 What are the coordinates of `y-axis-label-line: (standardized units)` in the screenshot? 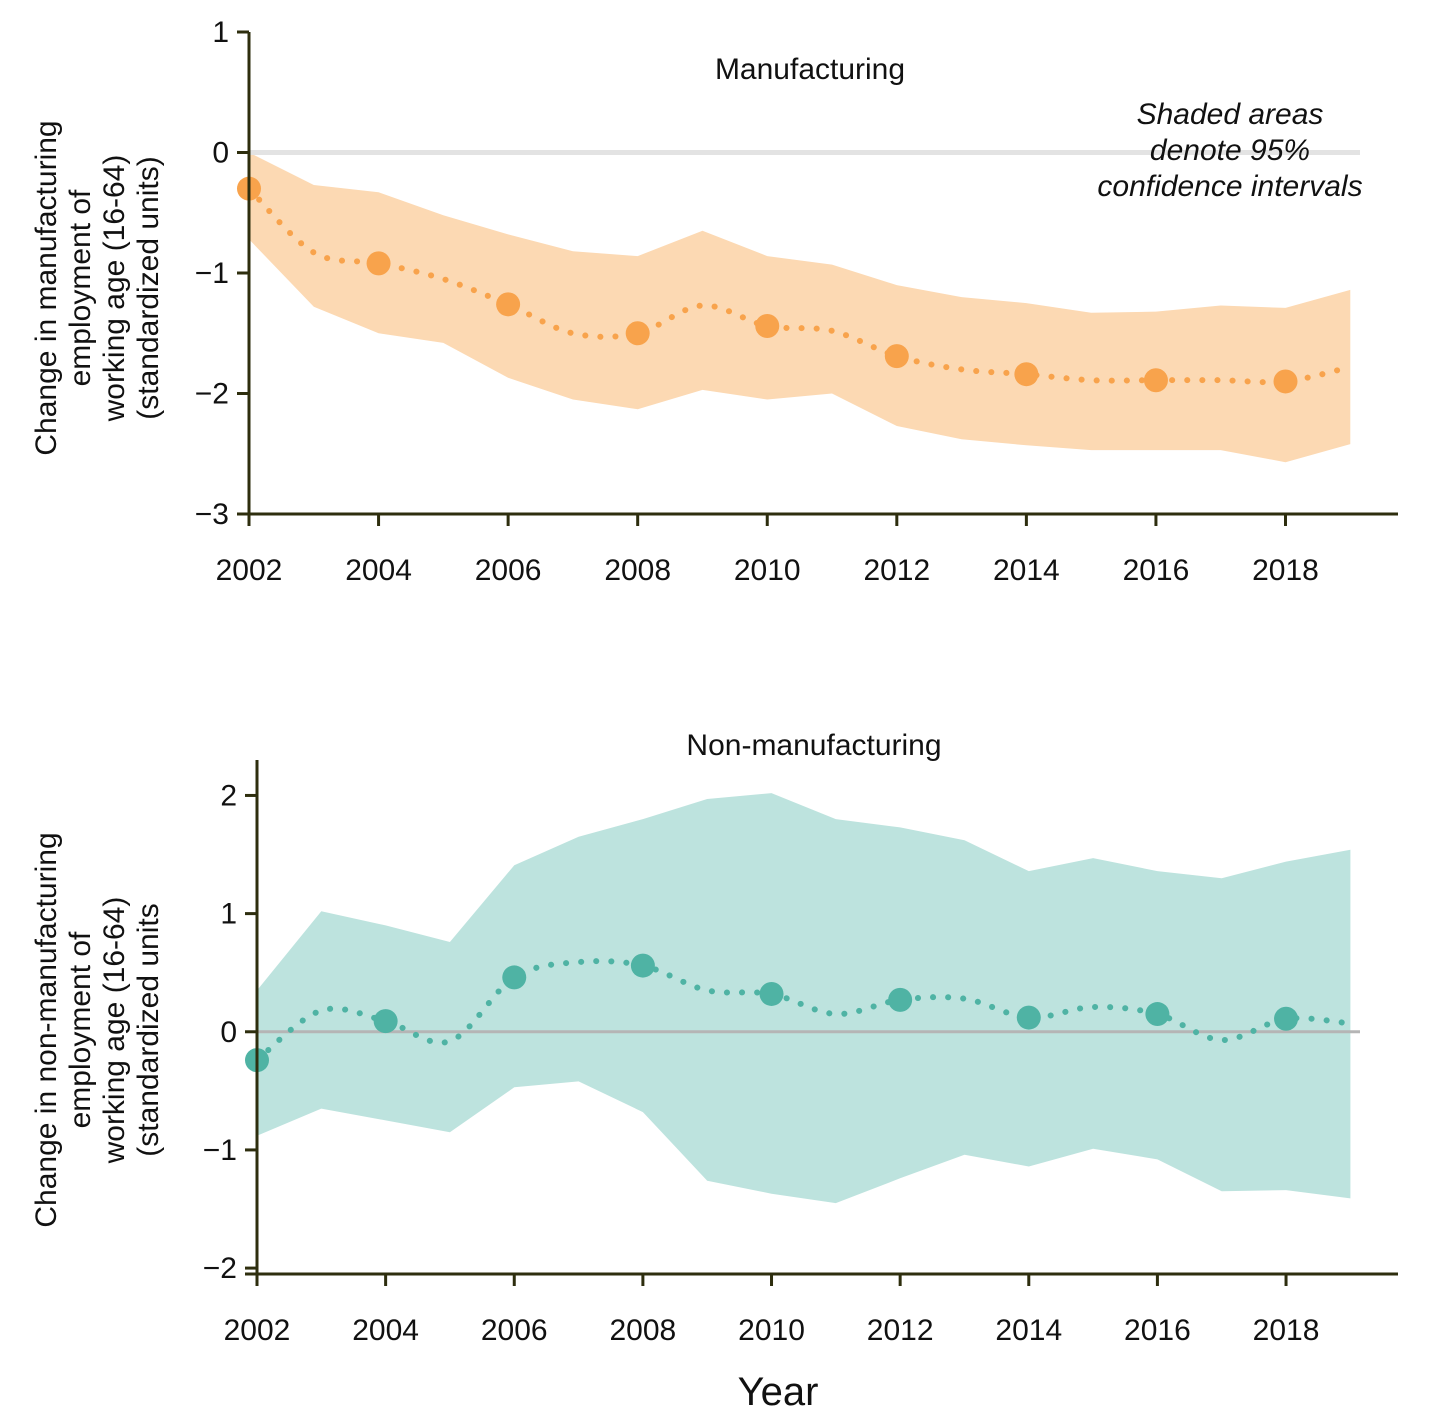 It's located at (148, 287).